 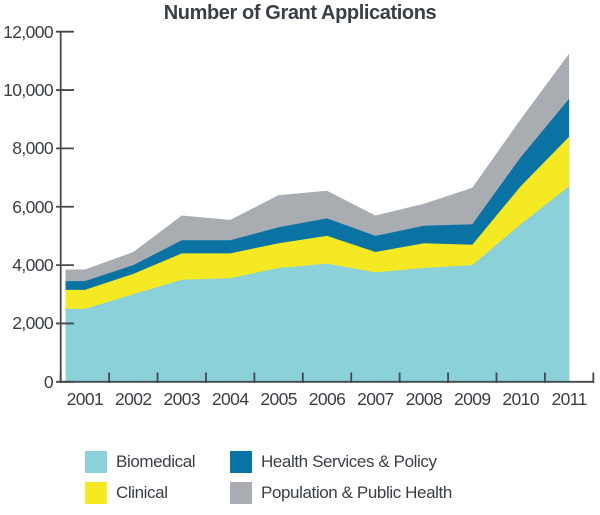 What do you see at coordinates (142, 492) in the screenshot?
I see `legend-label: Clinical` at bounding box center [142, 492].